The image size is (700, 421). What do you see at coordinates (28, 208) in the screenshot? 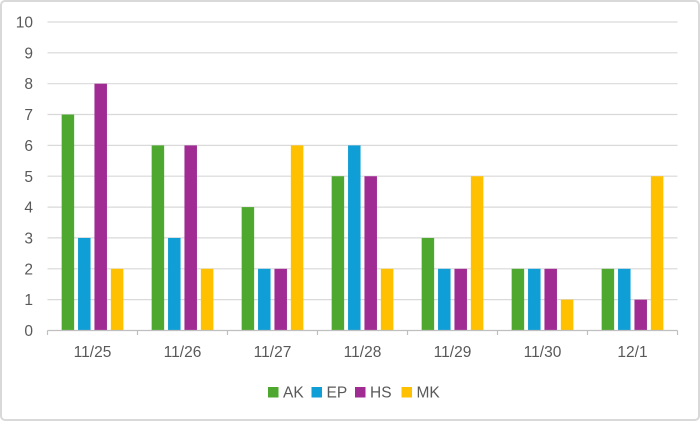
I see `svg-text: 4` at bounding box center [28, 208].